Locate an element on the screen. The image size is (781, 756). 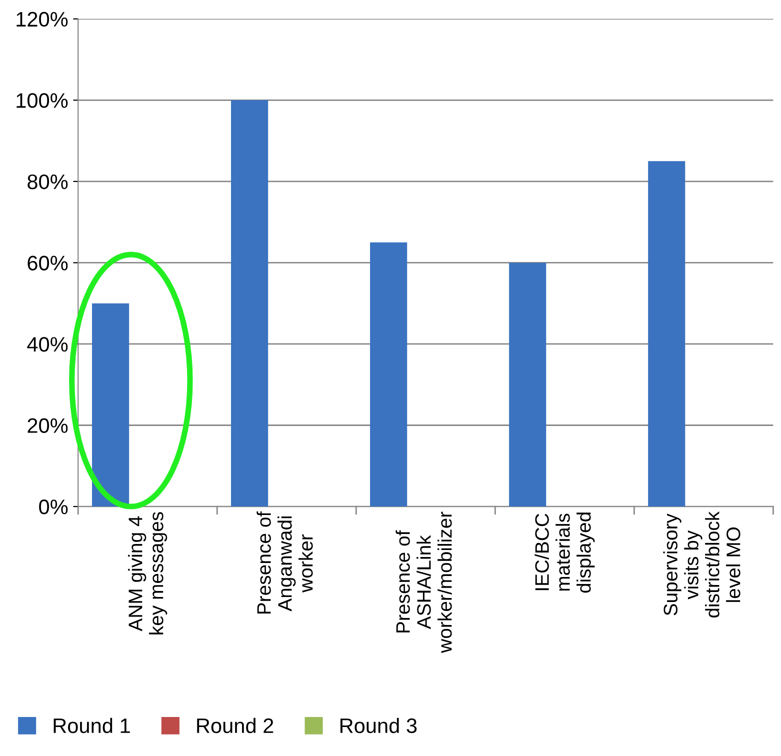
legend-label: Round 3 is located at coordinates (378, 726).